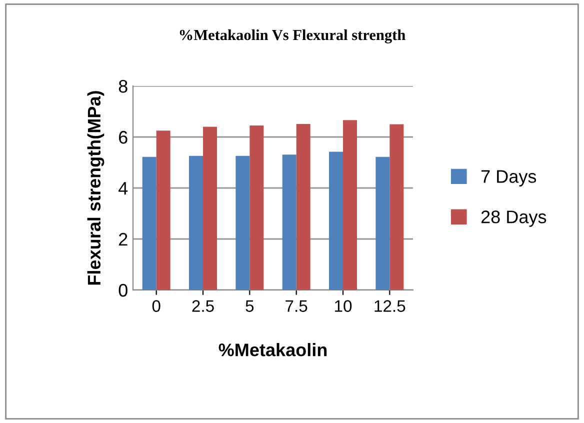 Image resolution: width=584 pixels, height=423 pixels. What do you see at coordinates (343, 306) in the screenshot?
I see `x-tick-label: 10` at bounding box center [343, 306].